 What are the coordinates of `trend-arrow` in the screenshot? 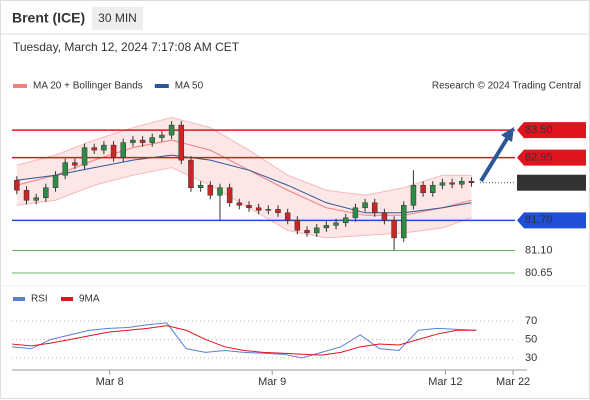 It's located at (496, 155).